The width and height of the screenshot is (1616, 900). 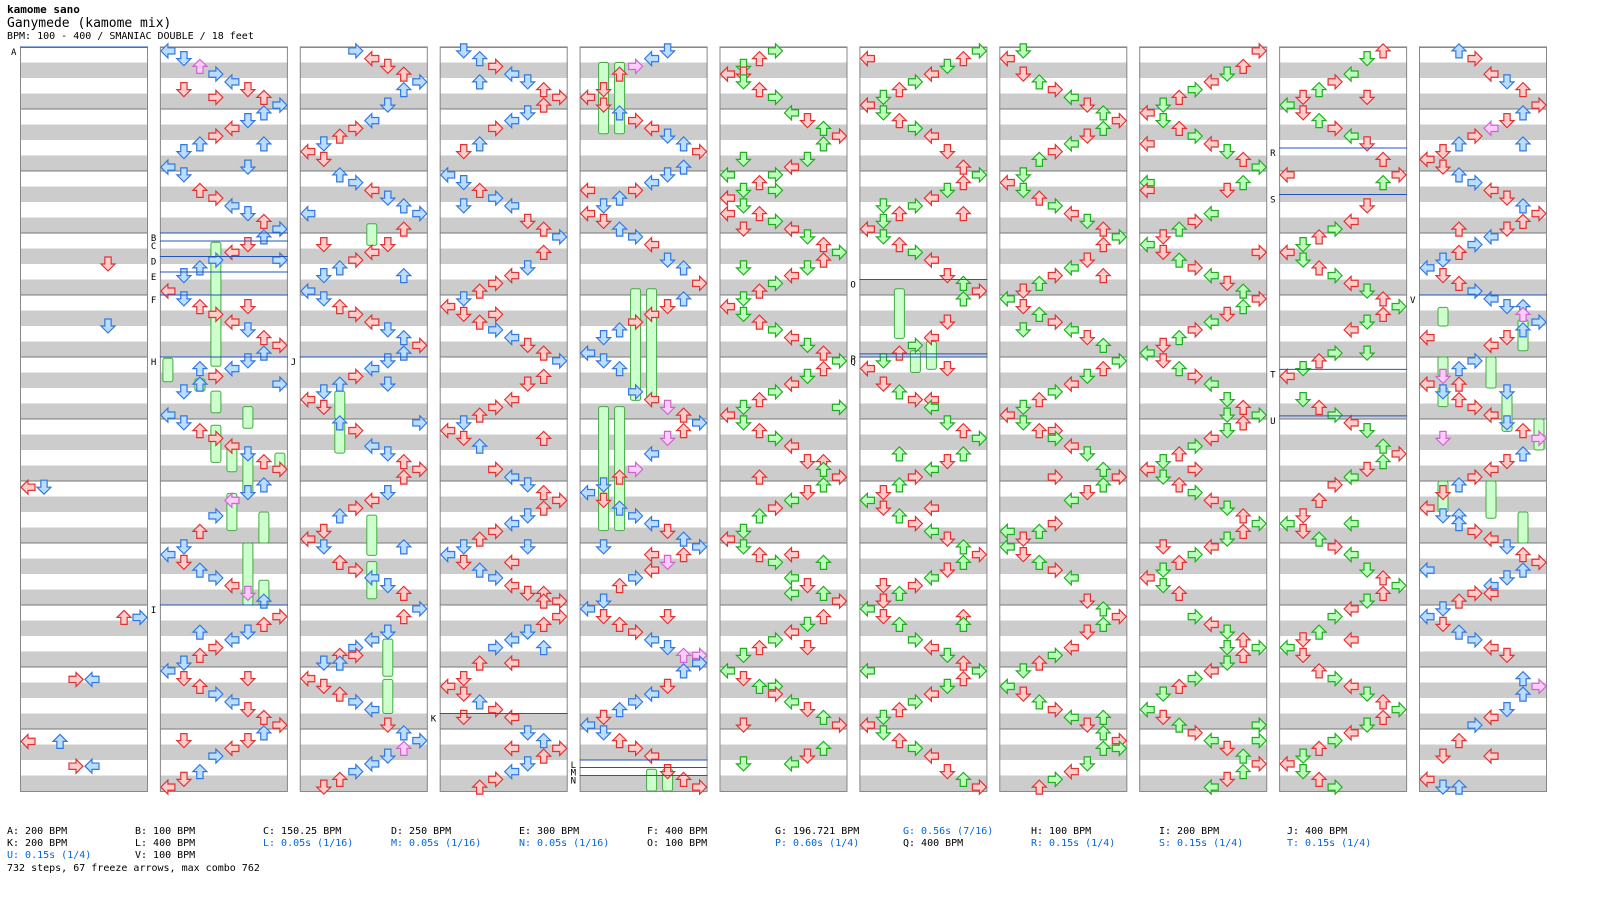 I want to click on column-background, so click(x=1203, y=419).